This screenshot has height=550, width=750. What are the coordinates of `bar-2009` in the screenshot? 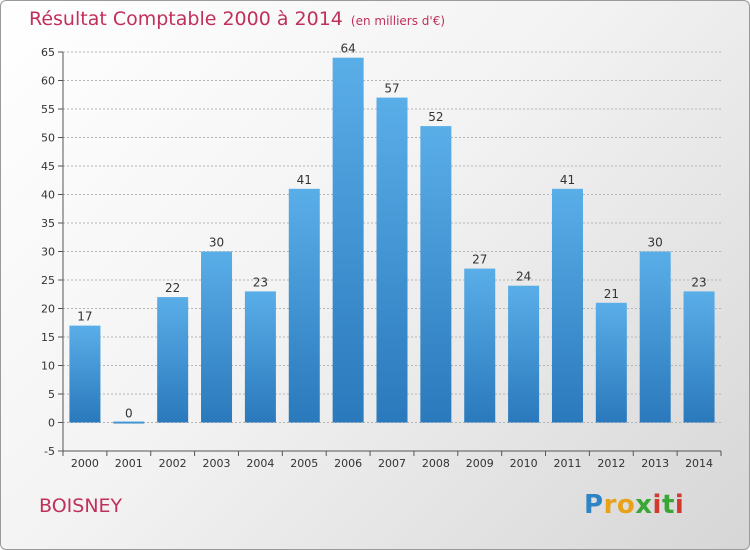 It's located at (480, 345).